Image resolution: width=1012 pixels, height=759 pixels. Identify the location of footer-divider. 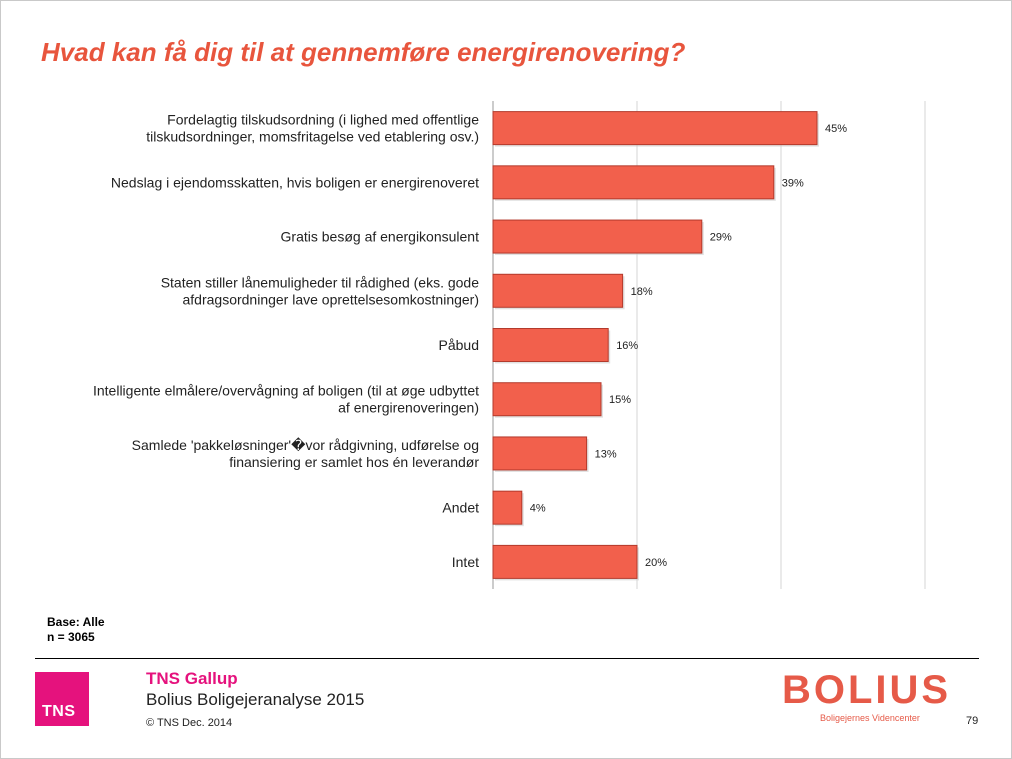
(507, 658).